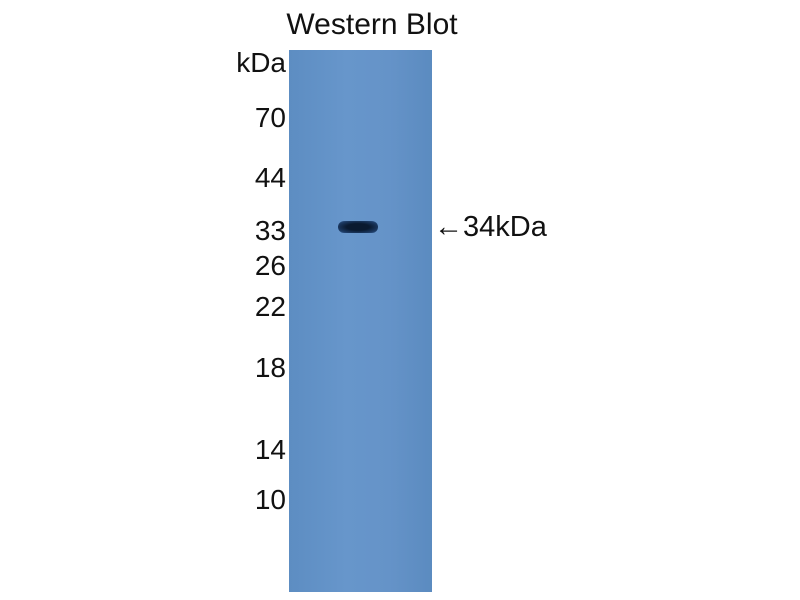  I want to click on marker-33: 33, so click(270, 230).